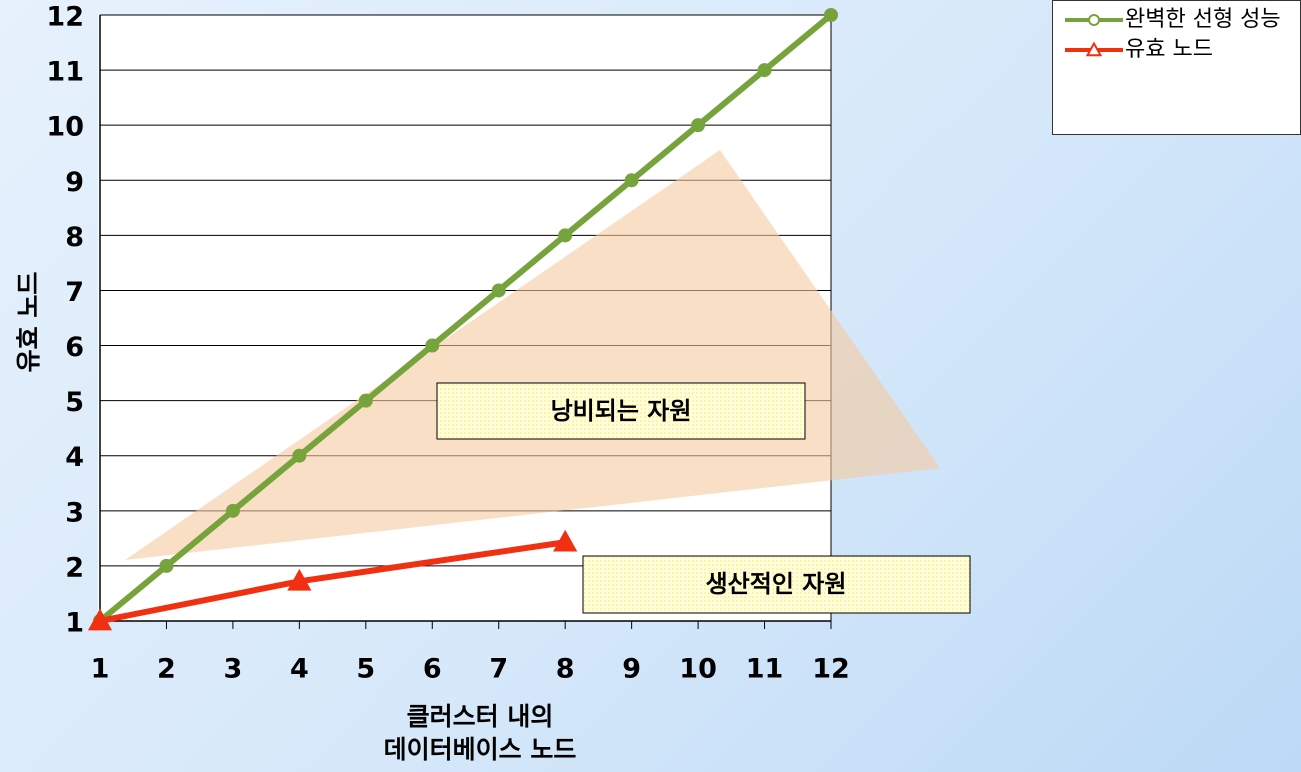  Describe the element at coordinates (74, 182) in the screenshot. I see `y-tick-label: 9` at that location.